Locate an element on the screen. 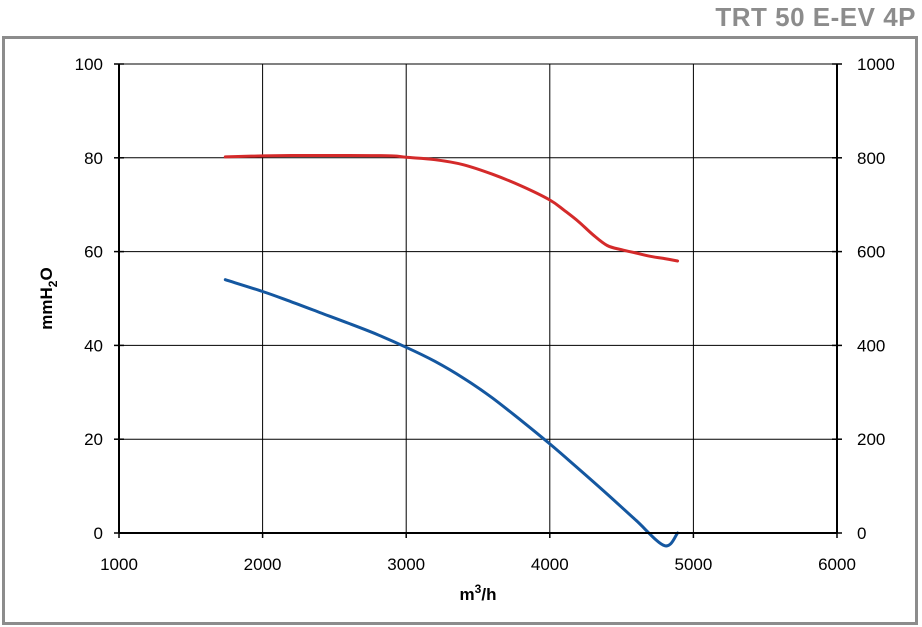 The height and width of the screenshot is (627, 922). x-tick-label: 4000 is located at coordinates (550, 564).